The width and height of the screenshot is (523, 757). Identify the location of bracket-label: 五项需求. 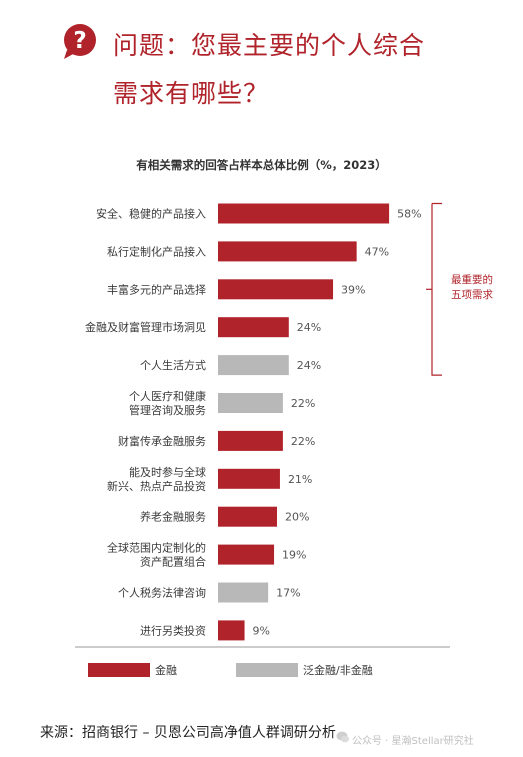
(472, 295).